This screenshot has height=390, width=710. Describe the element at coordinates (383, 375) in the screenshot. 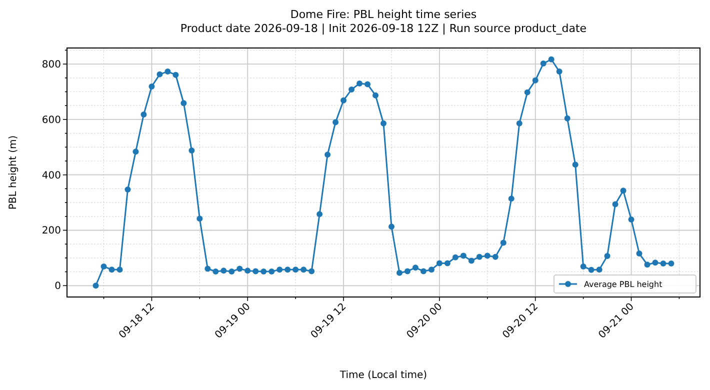

I see `x-axis-title: Time (Local time)` at that location.